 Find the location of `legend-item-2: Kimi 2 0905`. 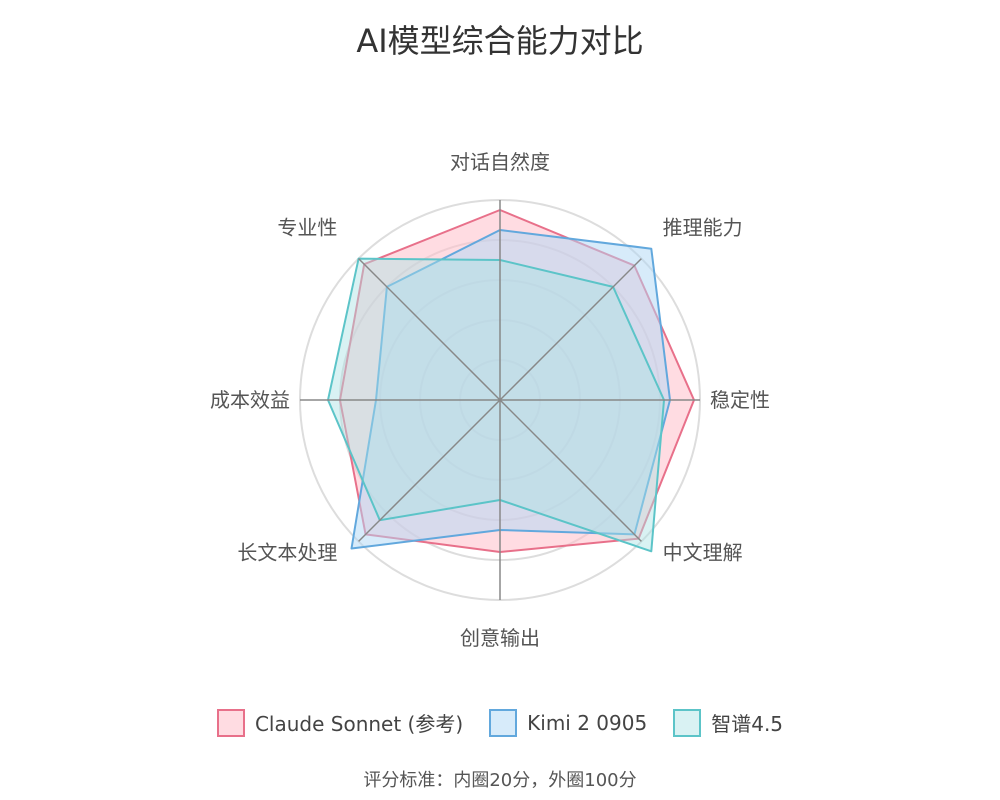

legend-item-2: Kimi 2 0905 is located at coordinates (568, 722).